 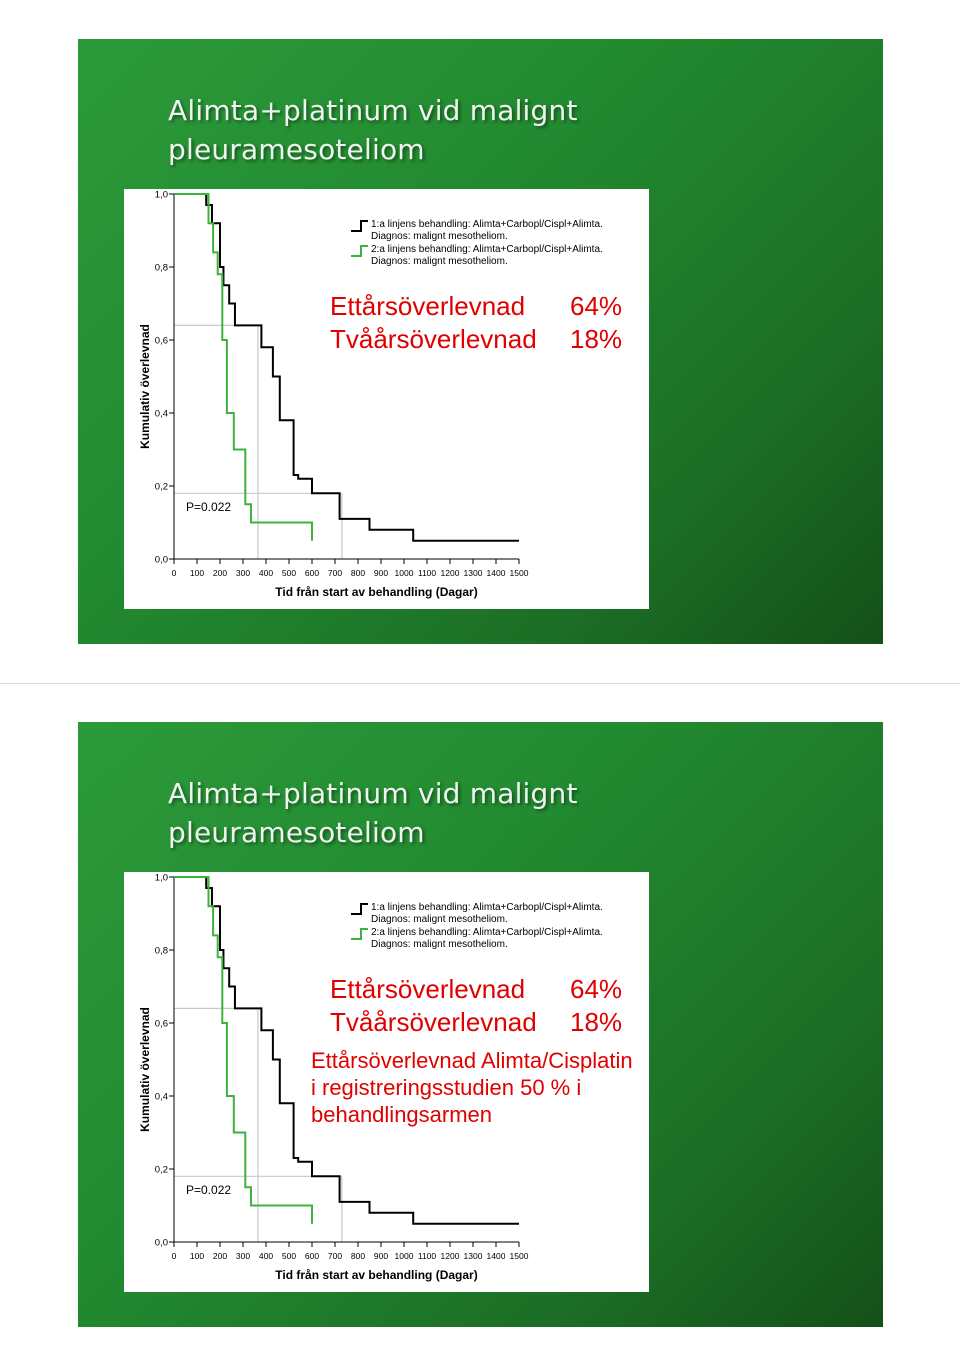 What do you see at coordinates (480, 683) in the screenshot?
I see `page-divider` at bounding box center [480, 683].